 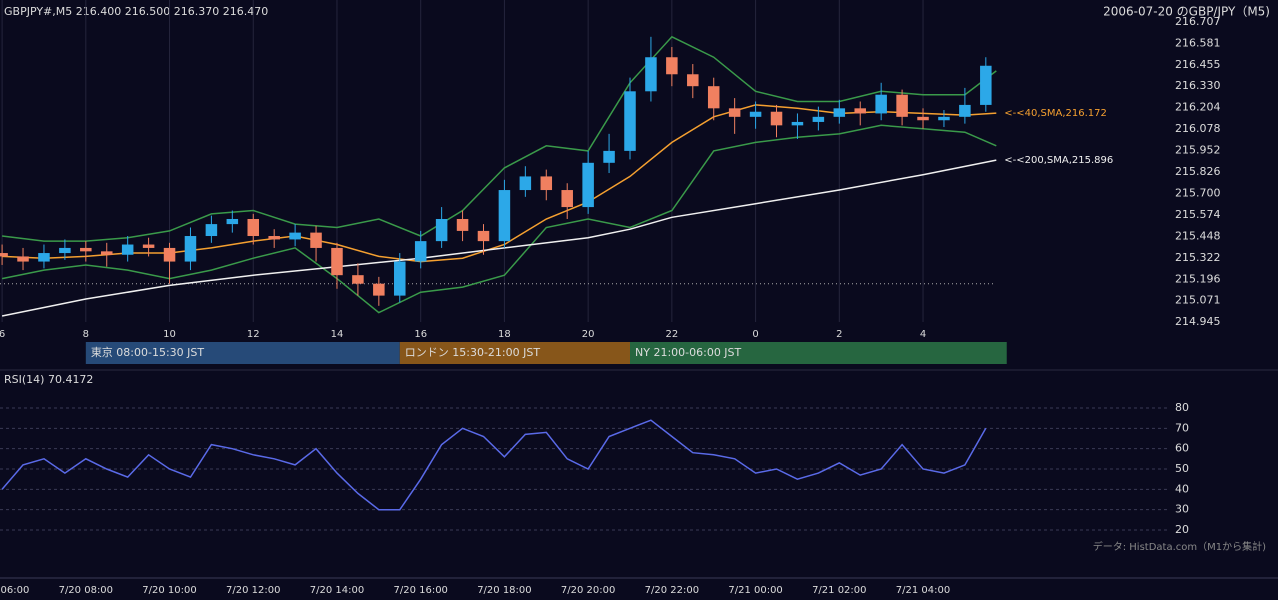 I want to click on x-tick-label: 7/20 16:00, so click(x=420, y=590).